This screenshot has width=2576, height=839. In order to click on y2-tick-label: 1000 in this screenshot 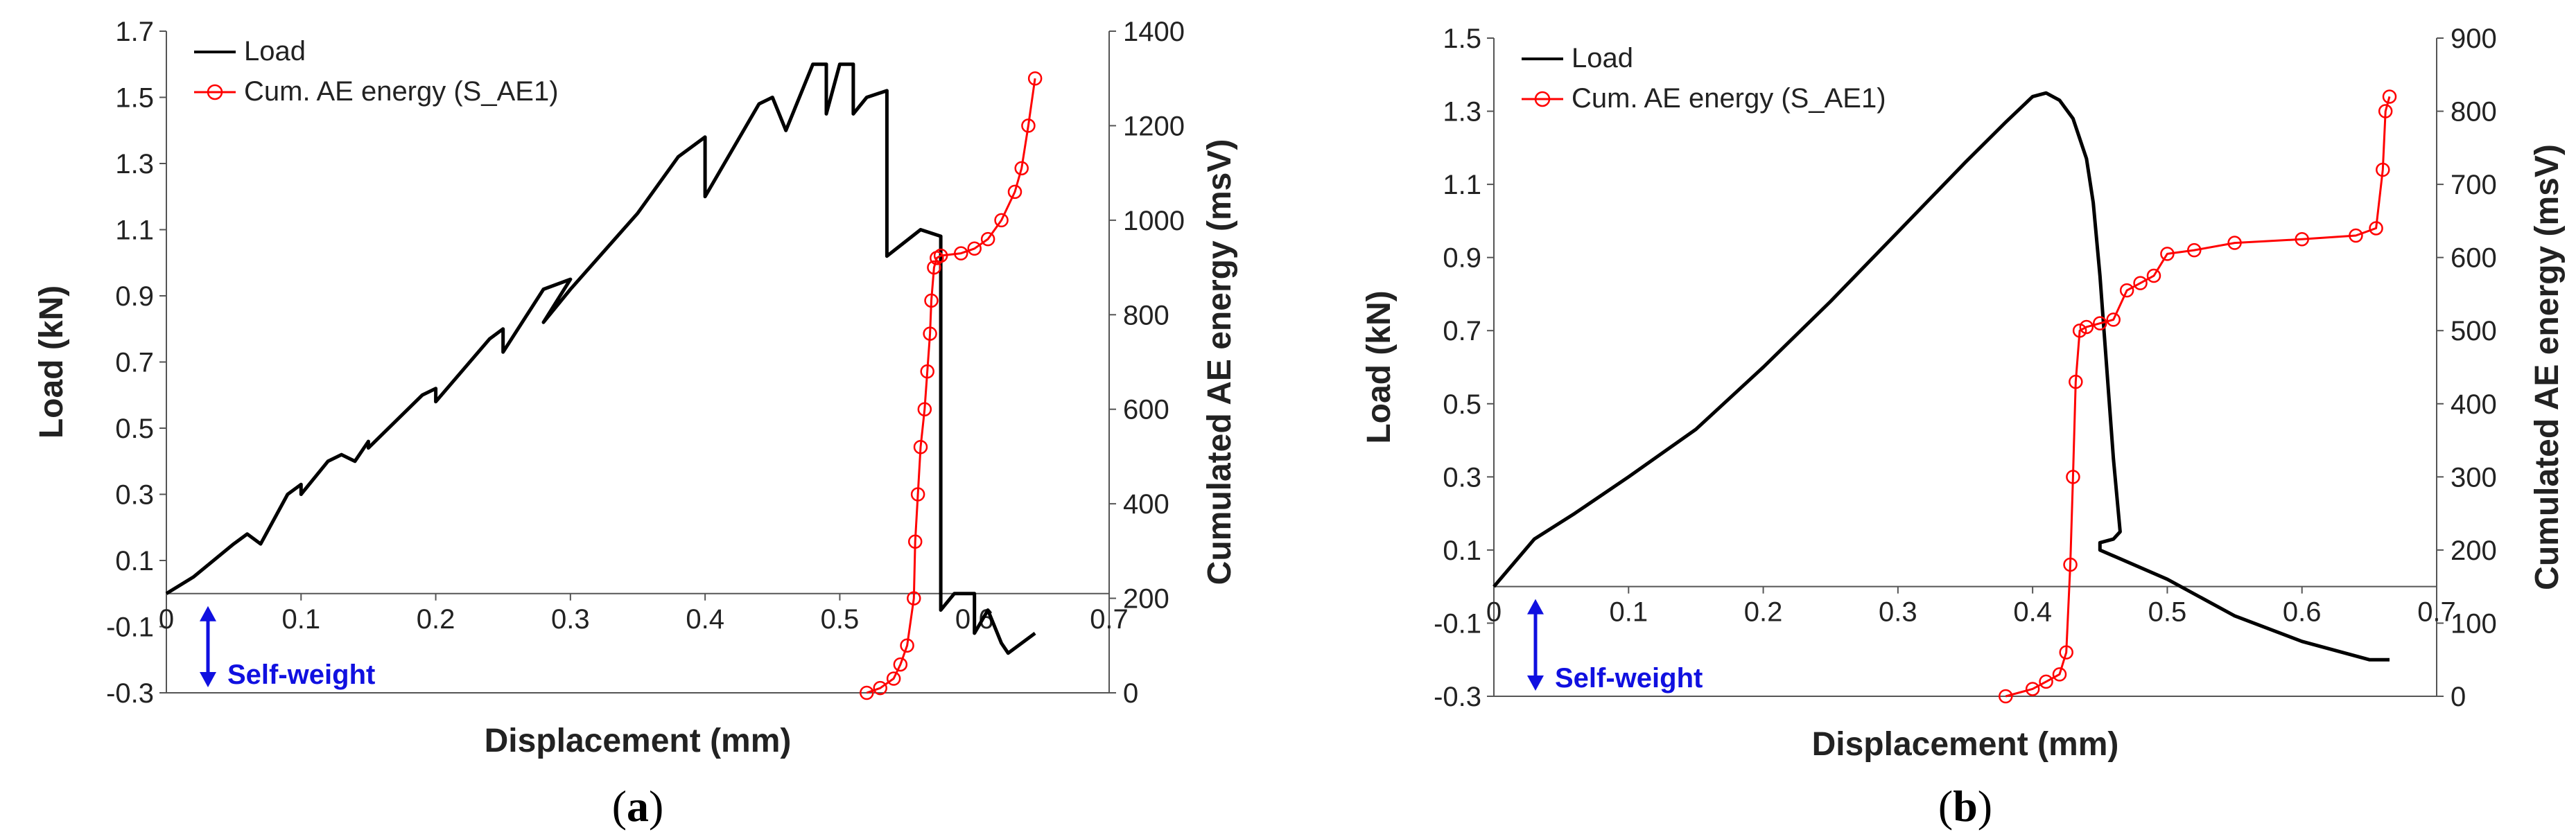, I will do `click(1154, 221)`.